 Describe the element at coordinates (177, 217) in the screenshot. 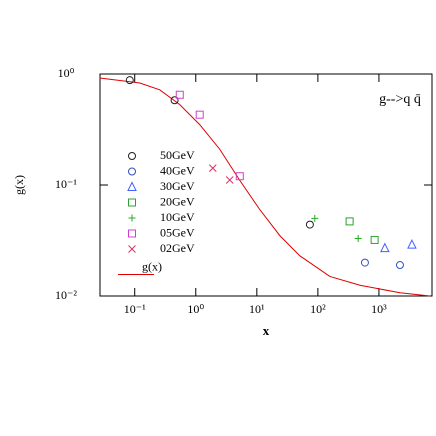

I see `legend-label: 10GeV` at that location.